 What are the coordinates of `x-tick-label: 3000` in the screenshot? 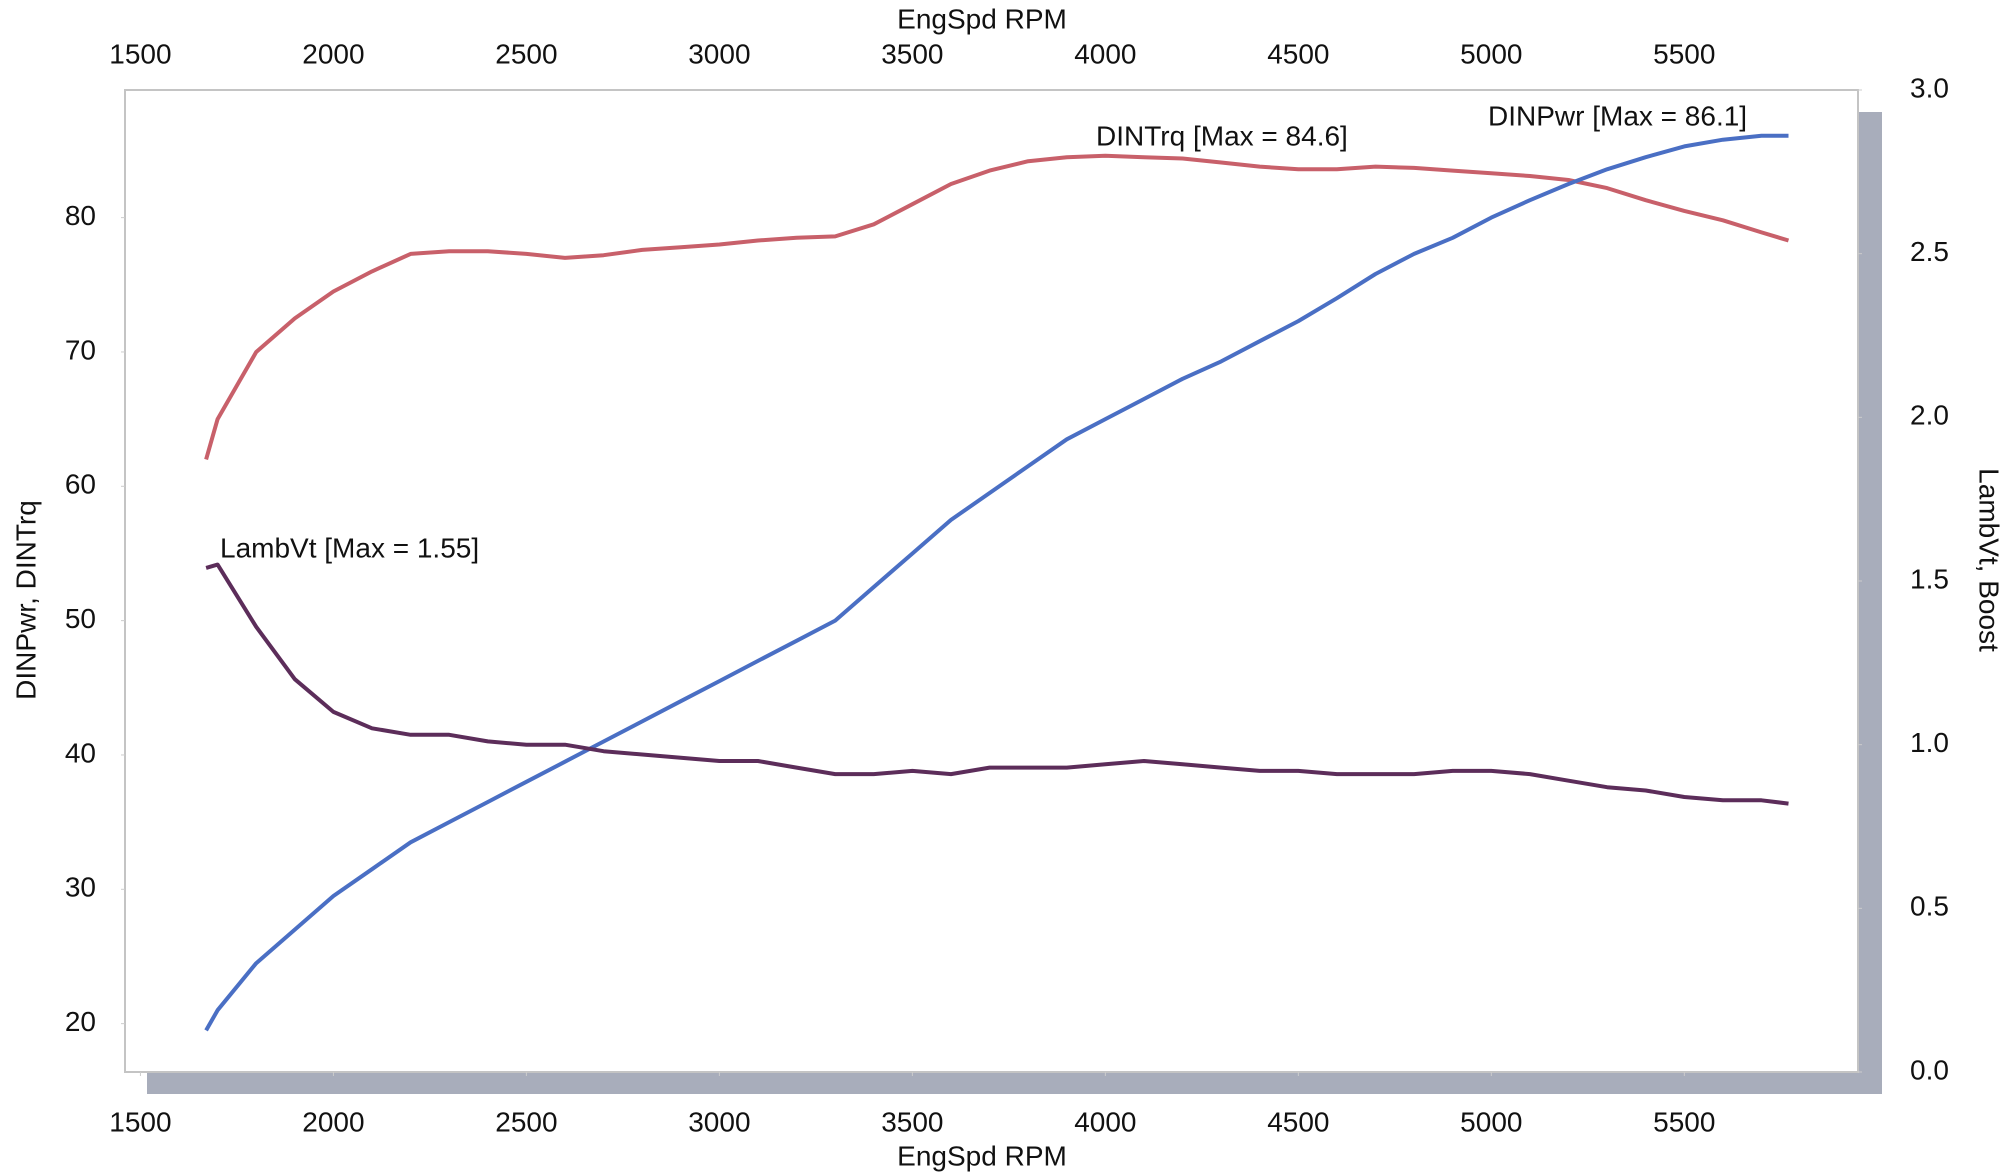 It's located at (719, 1121).